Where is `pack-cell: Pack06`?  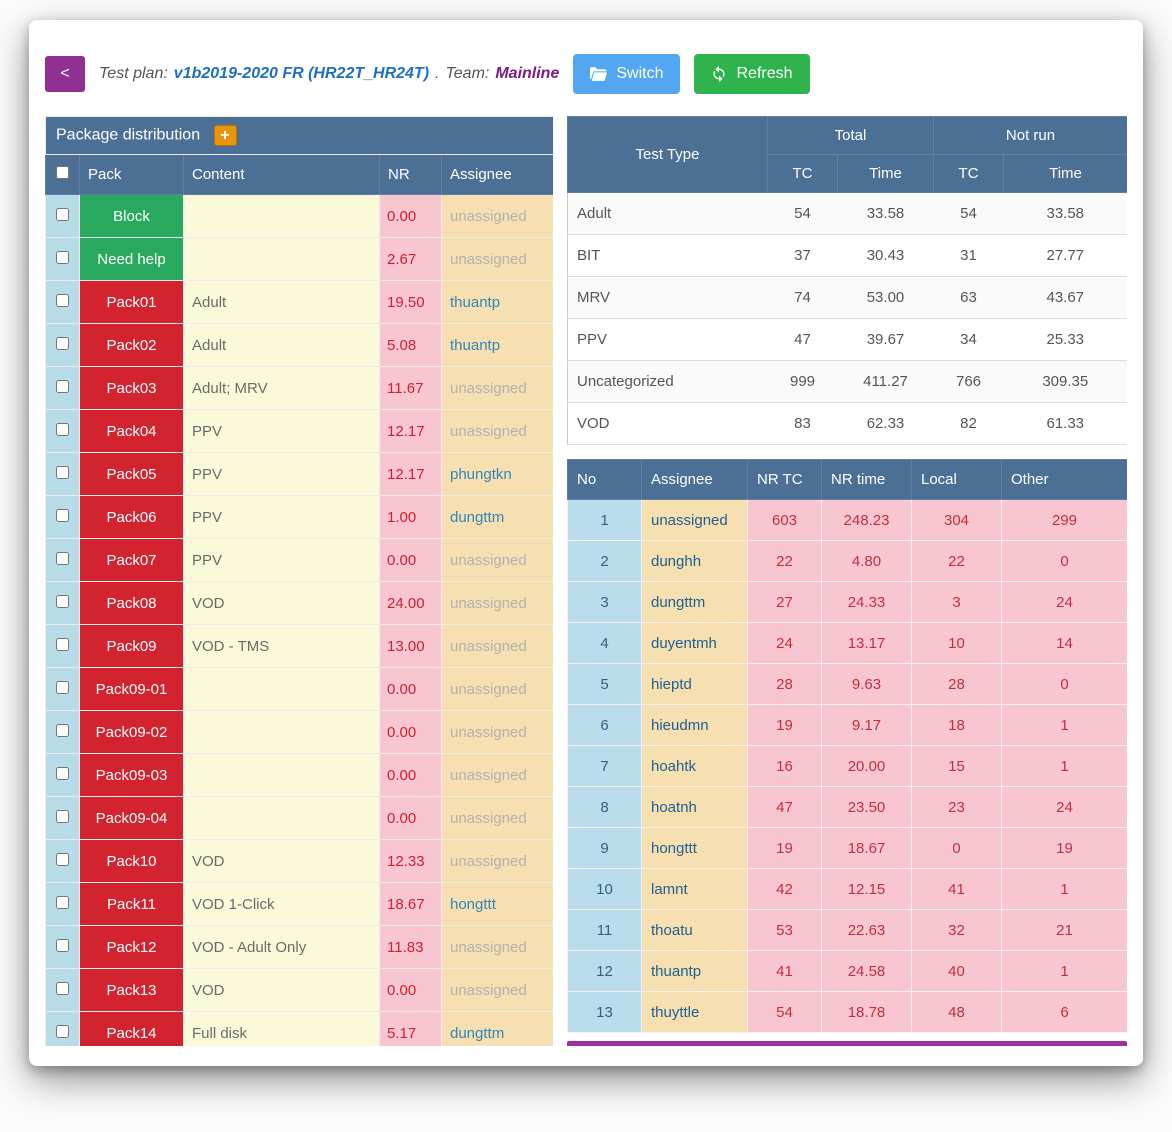
pack-cell: Pack06 is located at coordinates (131, 517).